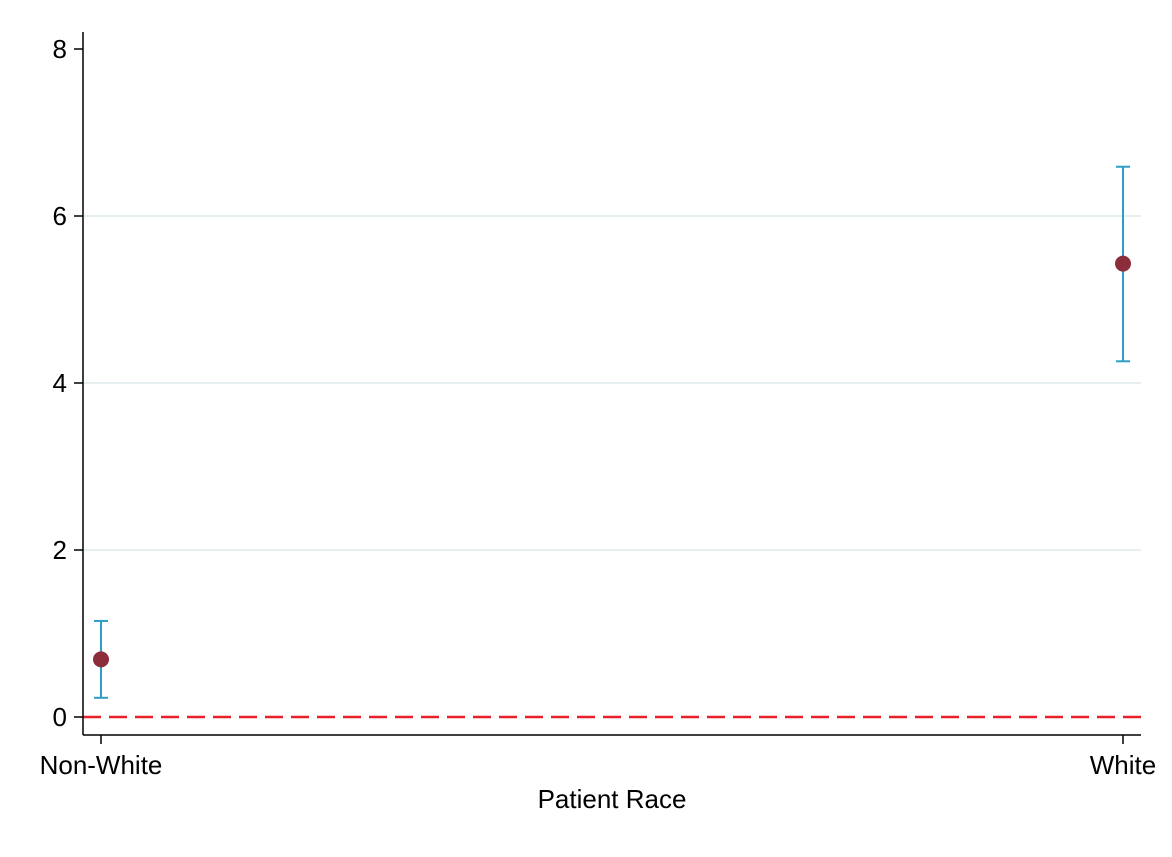 The height and width of the screenshot is (857, 1172). What do you see at coordinates (101, 765) in the screenshot?
I see `x-tick-label: Non-White` at bounding box center [101, 765].